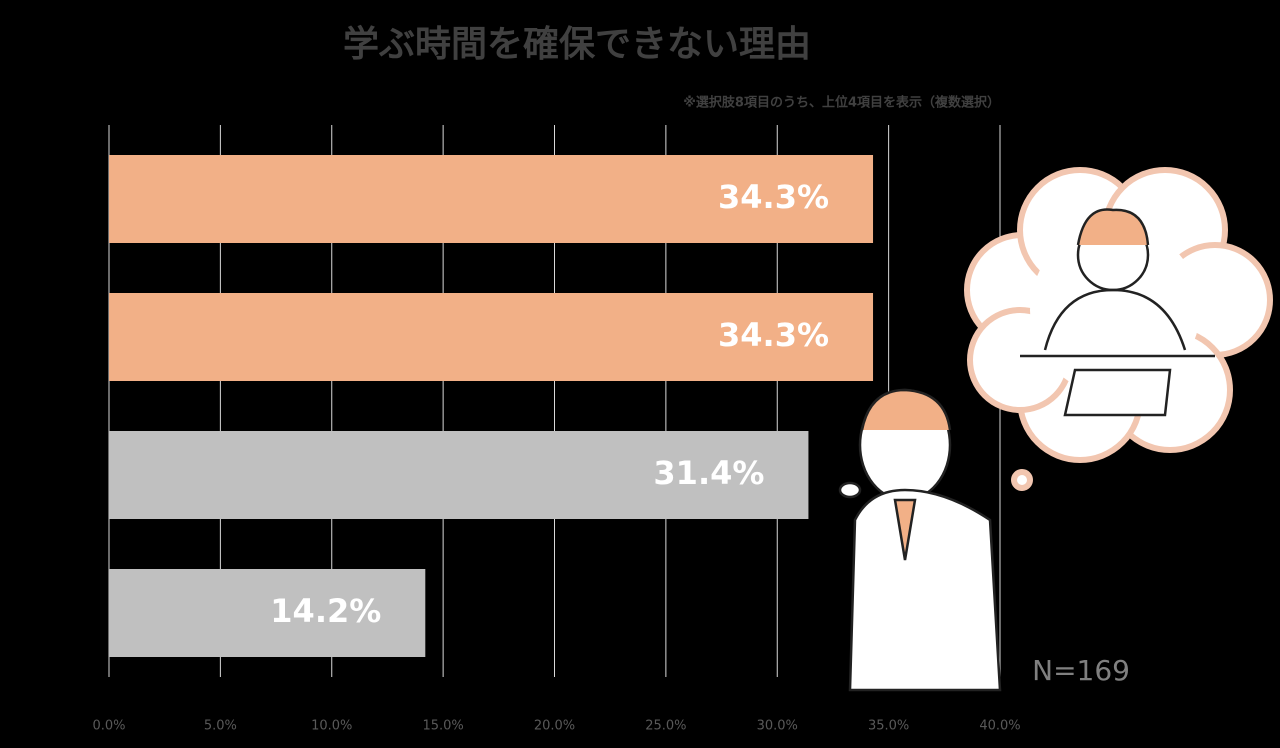  I want to click on illustration-student, so click(1117, 312).